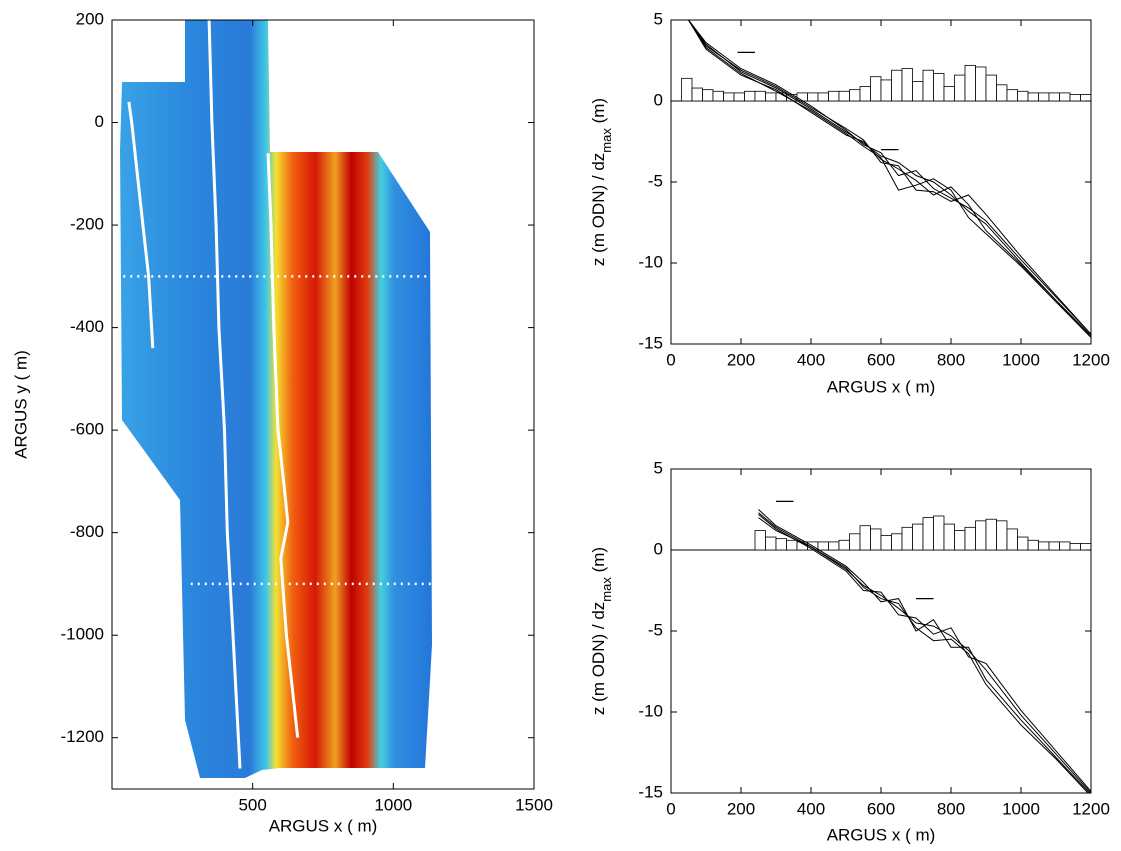  Describe the element at coordinates (87, 326) in the screenshot. I see `y-tick-label: -400` at that location.